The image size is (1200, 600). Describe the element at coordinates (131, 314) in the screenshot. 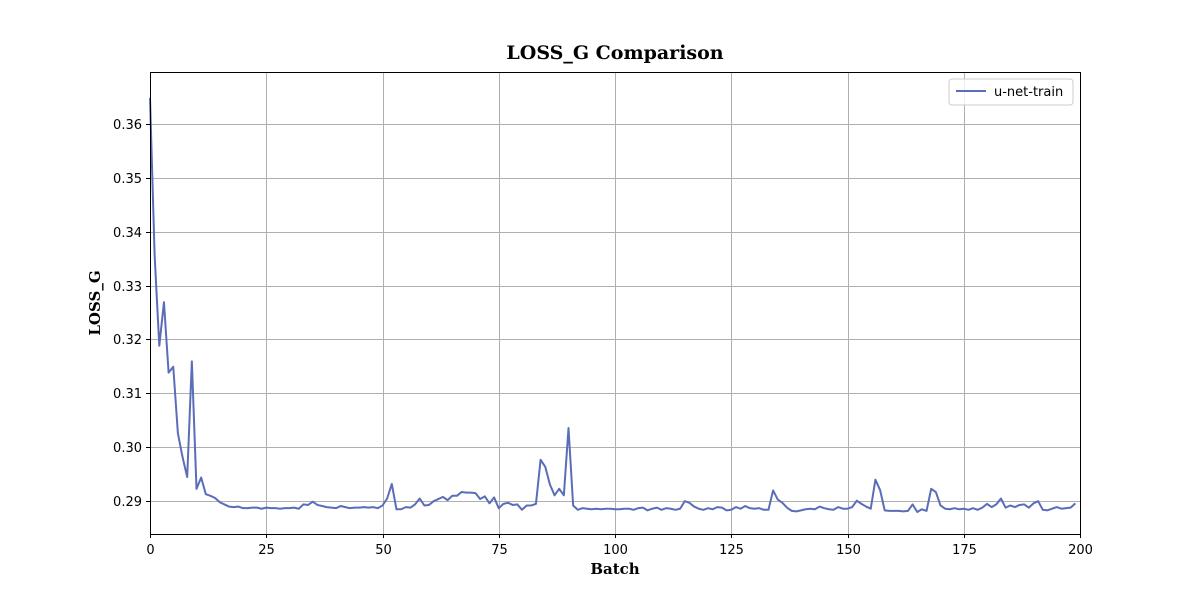

I see `y-axis: 0.29 0.30 0.31 0.32 0.33 0.34 0.35 0.36` at that location.